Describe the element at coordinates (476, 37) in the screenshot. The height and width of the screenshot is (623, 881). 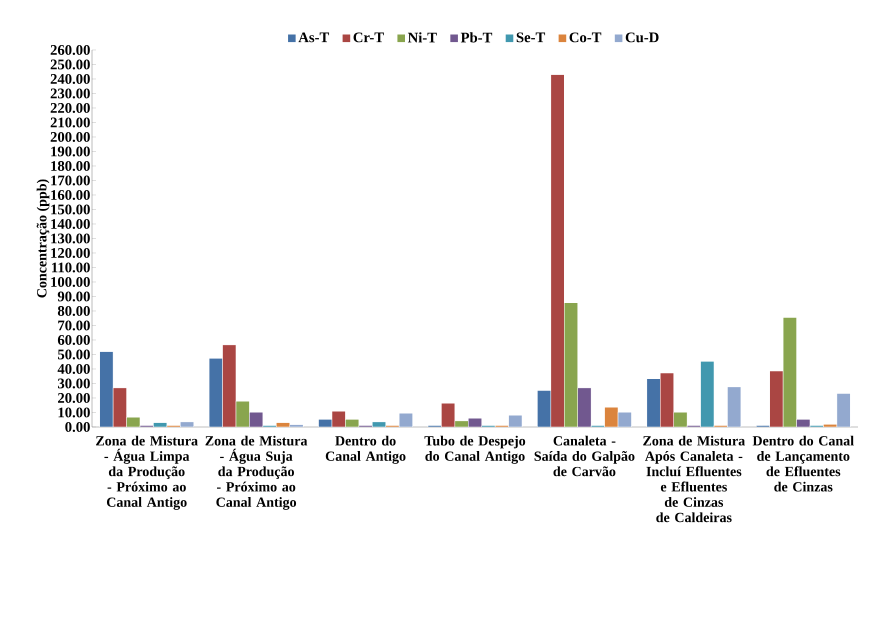
I see `legend-label: Pb-T` at that location.